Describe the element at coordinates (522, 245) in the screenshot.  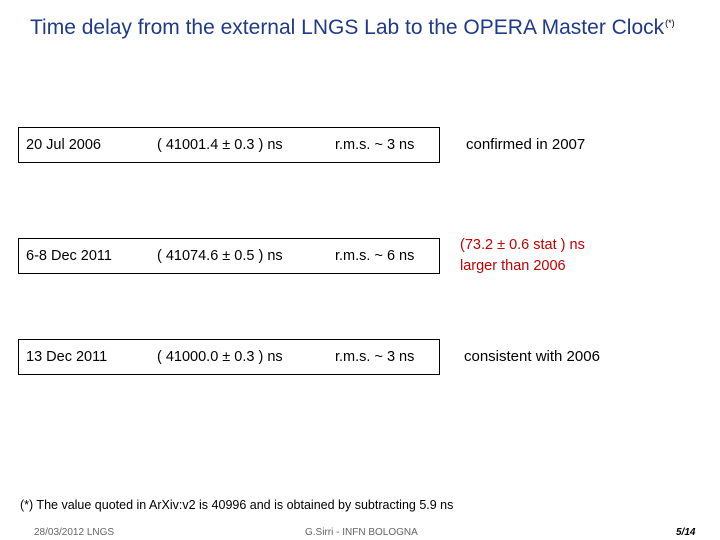
I see `note-line: (73.2 ± 0.6 stat ) ns` at that location.